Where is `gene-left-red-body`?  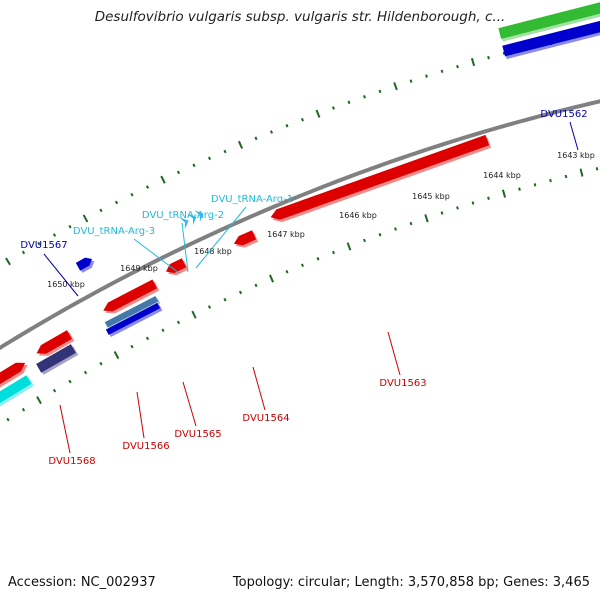 gene-left-red-body is located at coordinates (13, 374).